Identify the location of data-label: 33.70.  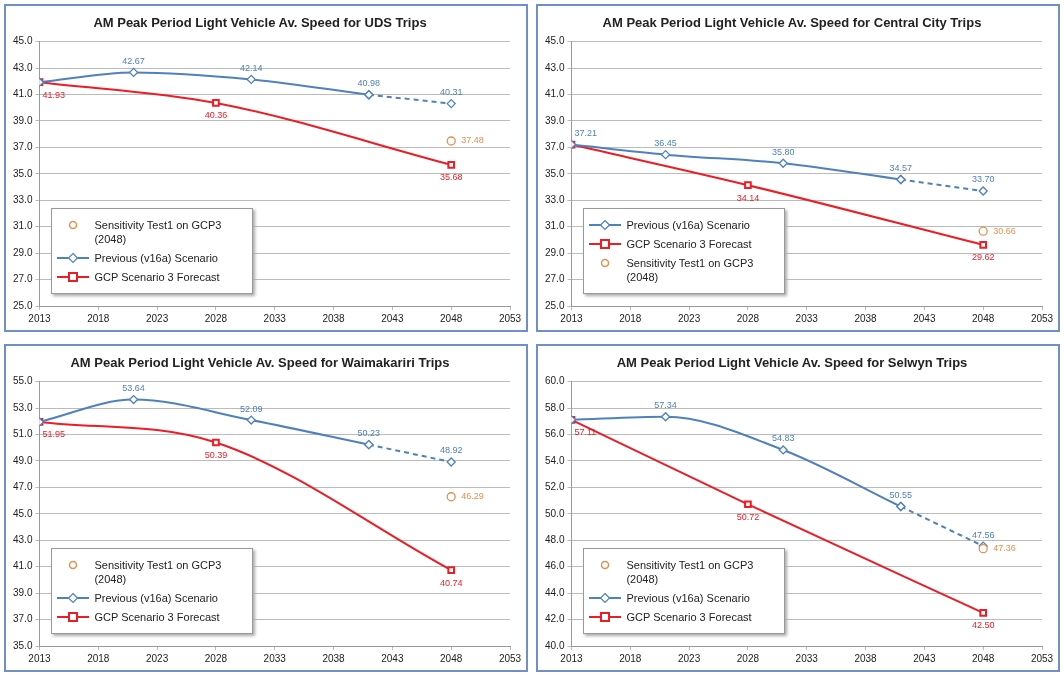
(983, 179).